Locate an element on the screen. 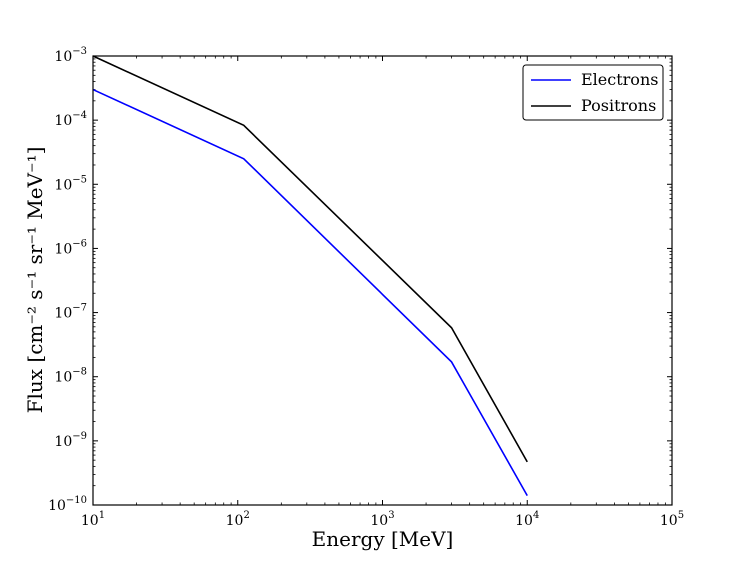 This screenshot has height=561, width=747. x-tick-label: 10² is located at coordinates (238, 519).